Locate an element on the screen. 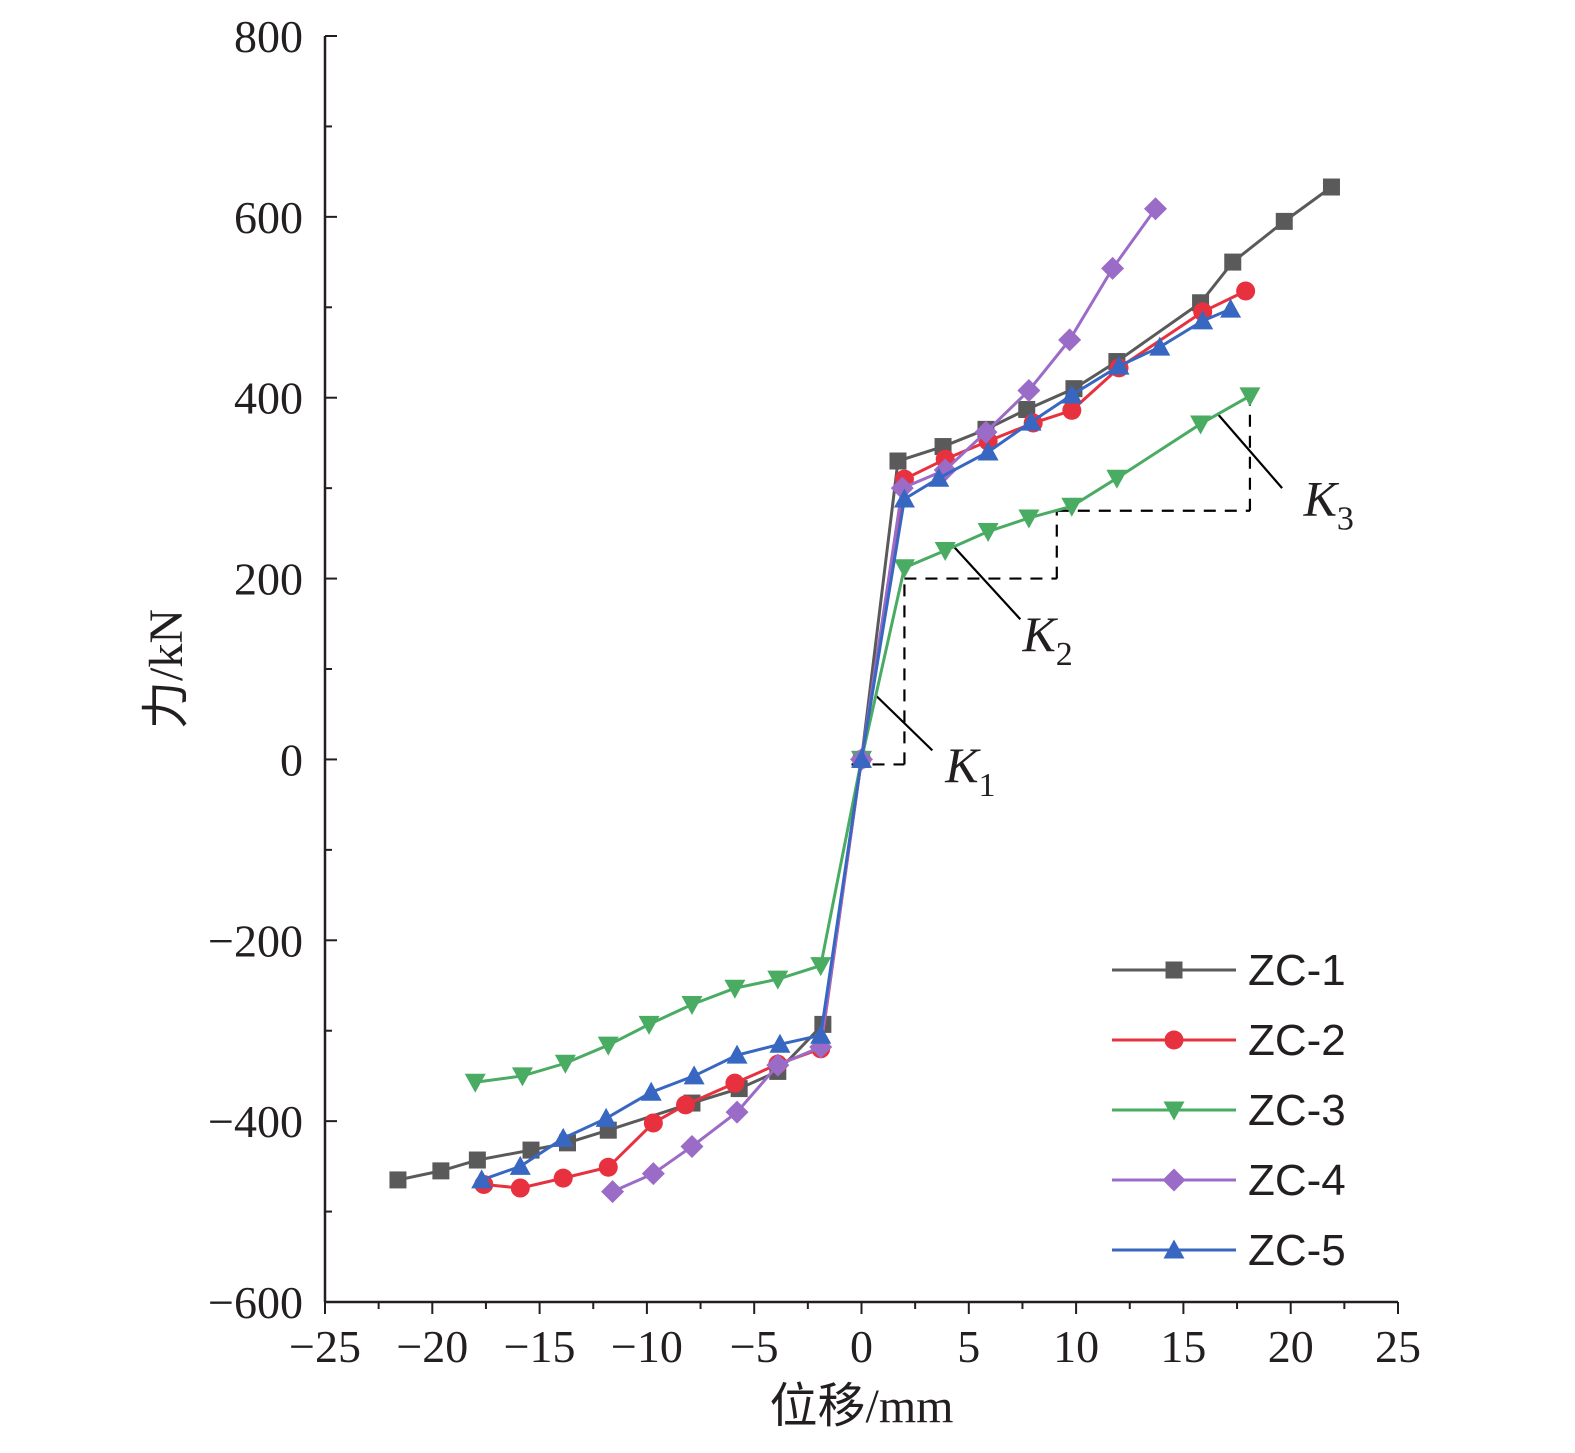 This screenshot has width=1575, height=1453. x-tick-label: 20 is located at coordinates (1291, 1346).